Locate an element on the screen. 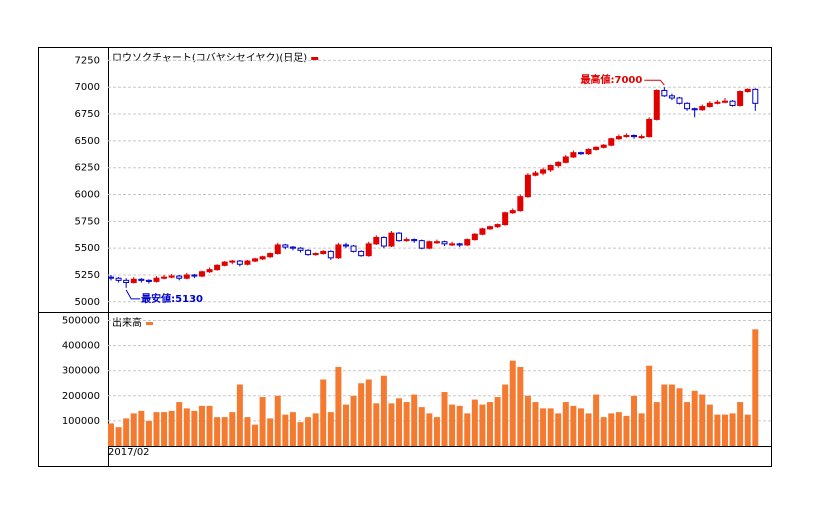  y-tick-label: 6750 is located at coordinates (87, 114).